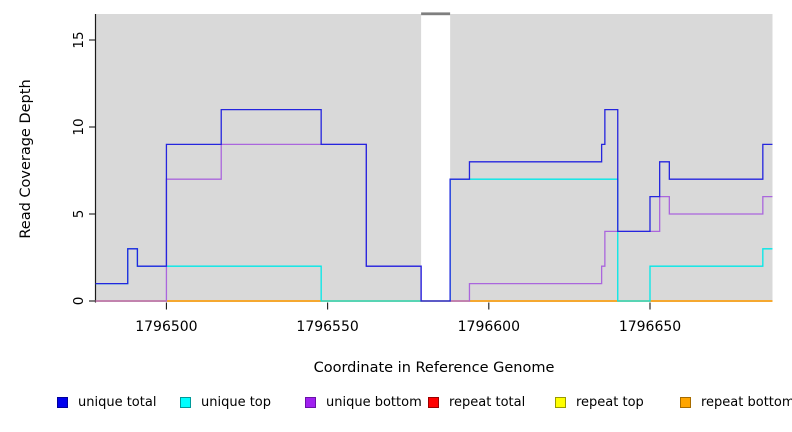 The image size is (792, 432). I want to click on x-tick-label: 1796650, so click(650, 327).